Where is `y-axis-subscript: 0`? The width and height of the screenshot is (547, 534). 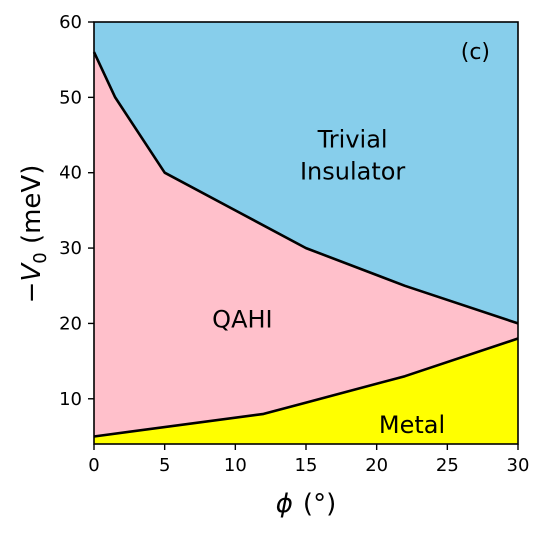
y-axis-subscript: 0 is located at coordinates (40, 257).